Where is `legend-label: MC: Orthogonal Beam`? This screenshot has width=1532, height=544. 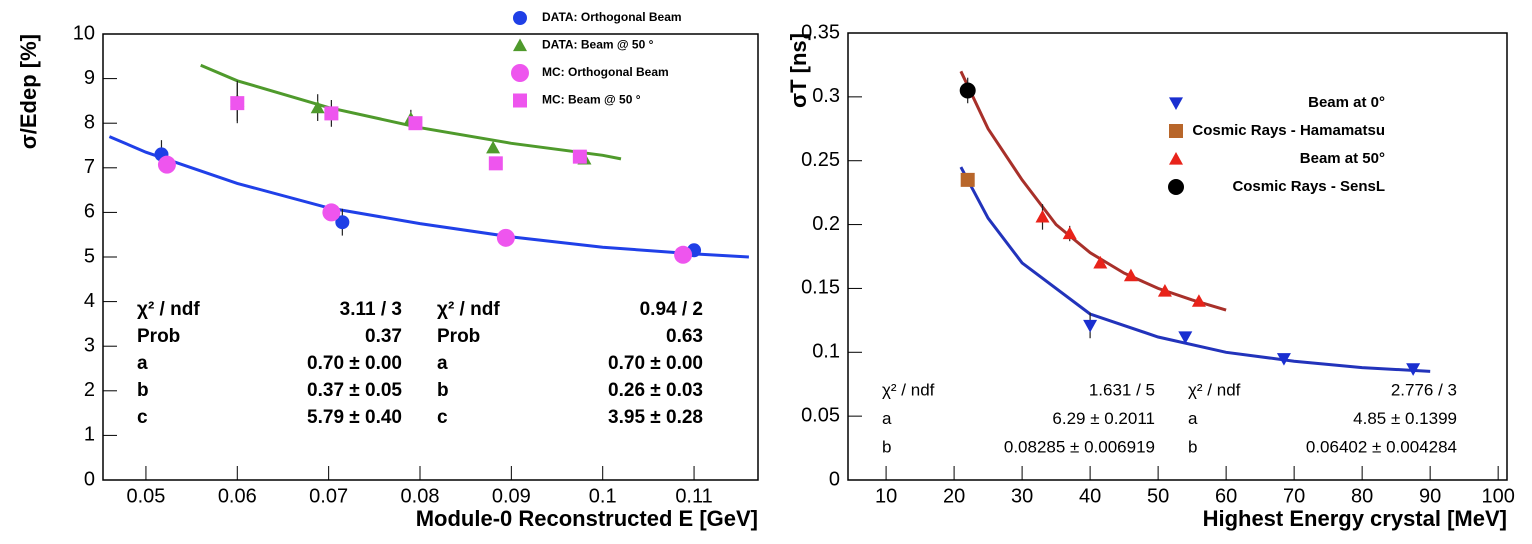 legend-label: MC: Orthogonal Beam is located at coordinates (605, 72).